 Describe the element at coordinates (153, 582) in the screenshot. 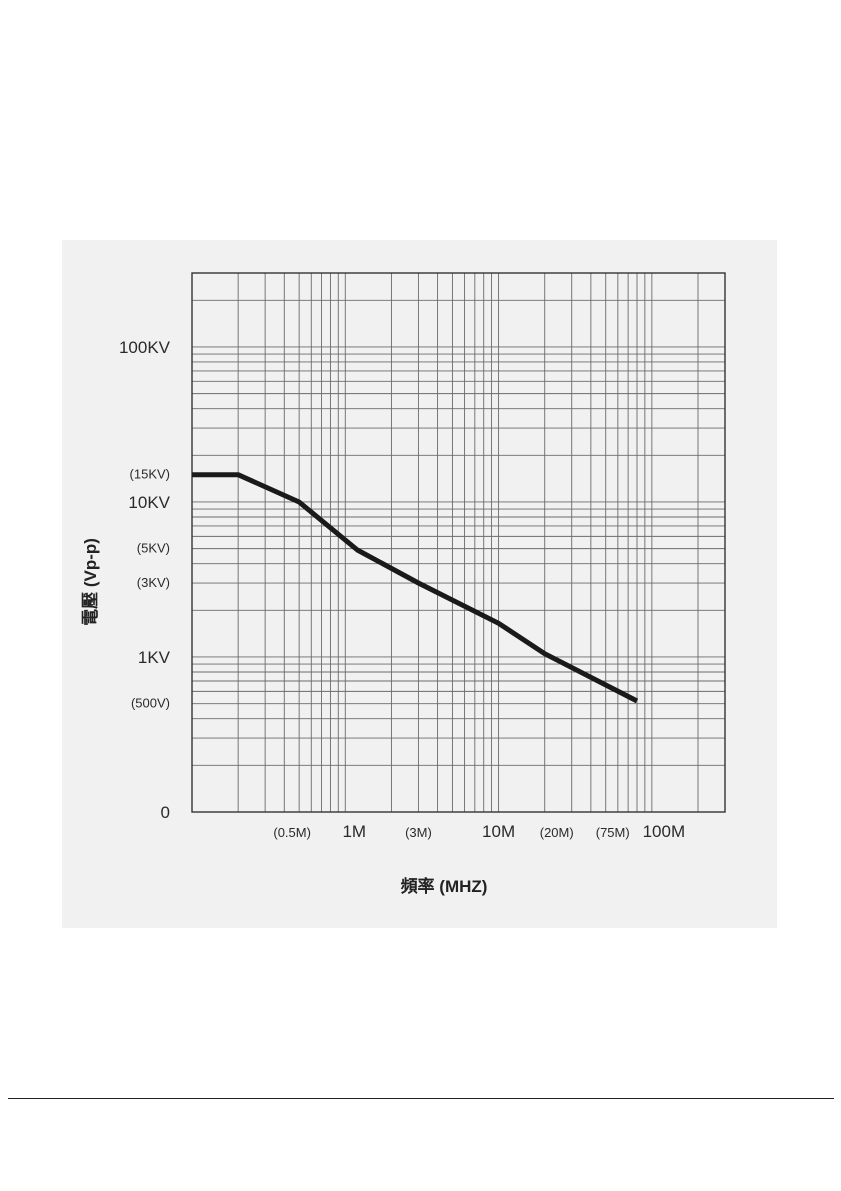

I see `y-tick-label: (3KV)` at that location.